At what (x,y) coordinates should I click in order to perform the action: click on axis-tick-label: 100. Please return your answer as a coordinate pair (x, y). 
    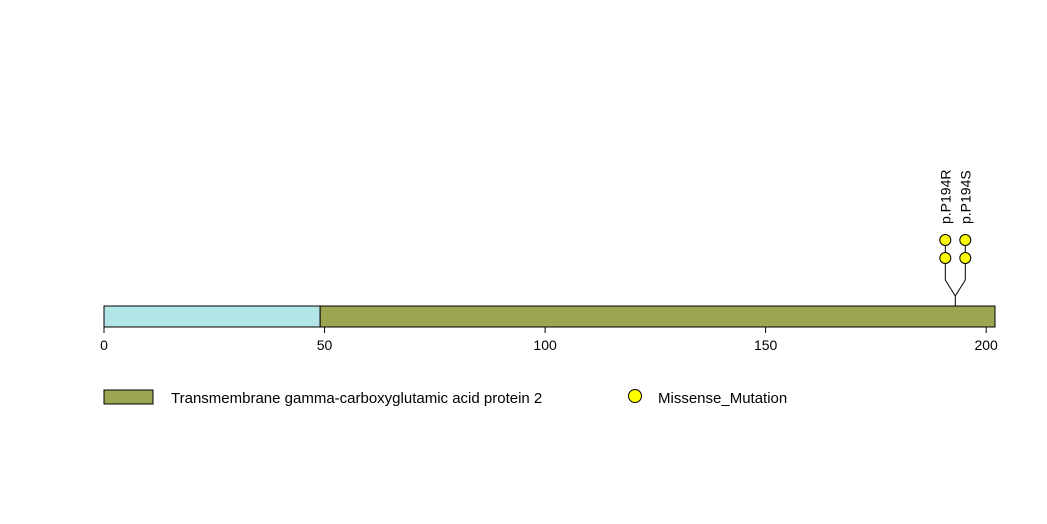
    Looking at the image, I should click on (545, 345).